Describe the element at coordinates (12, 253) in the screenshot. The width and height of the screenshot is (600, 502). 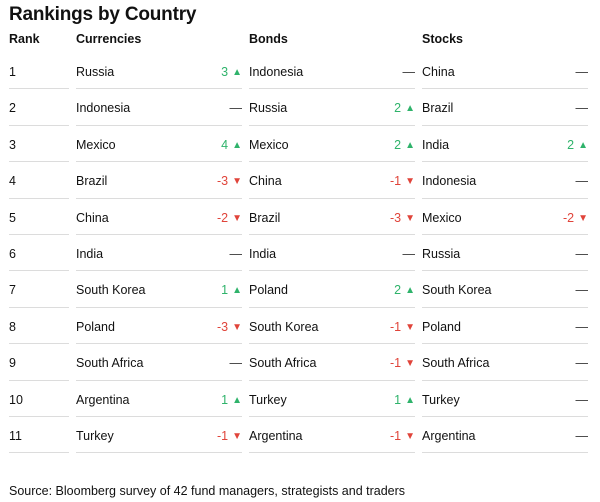
I see `rank-cell: 6` at that location.